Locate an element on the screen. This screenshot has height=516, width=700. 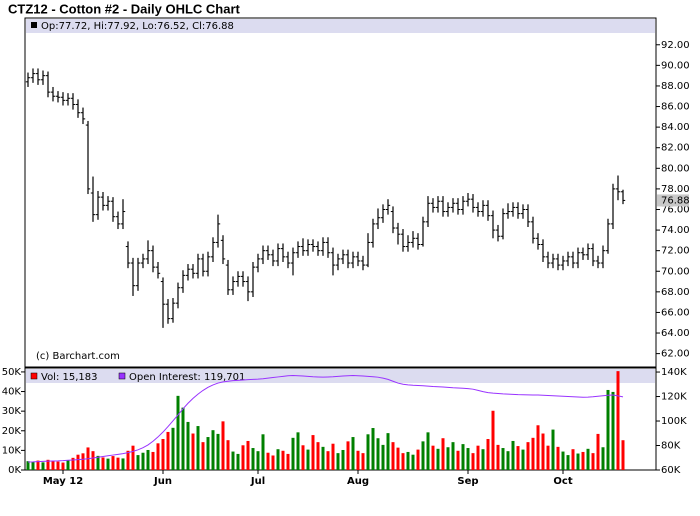
y-tick-label: 78.00 is located at coordinates (675, 189).